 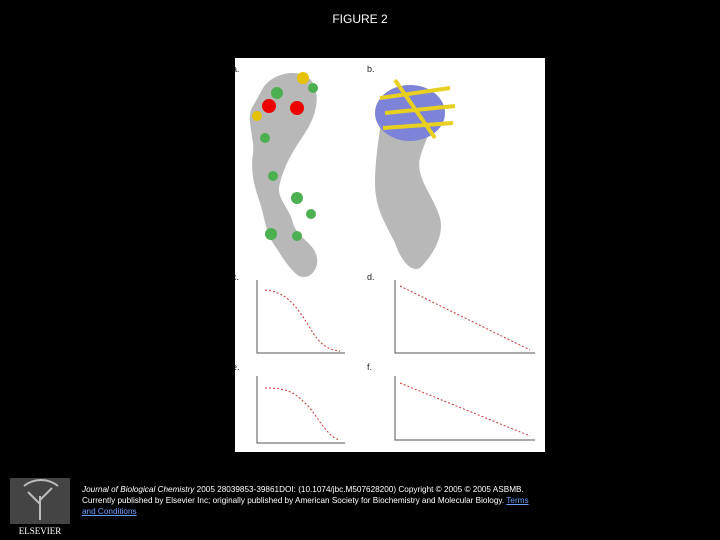 I want to click on panel-label: b., so click(x=371, y=69).